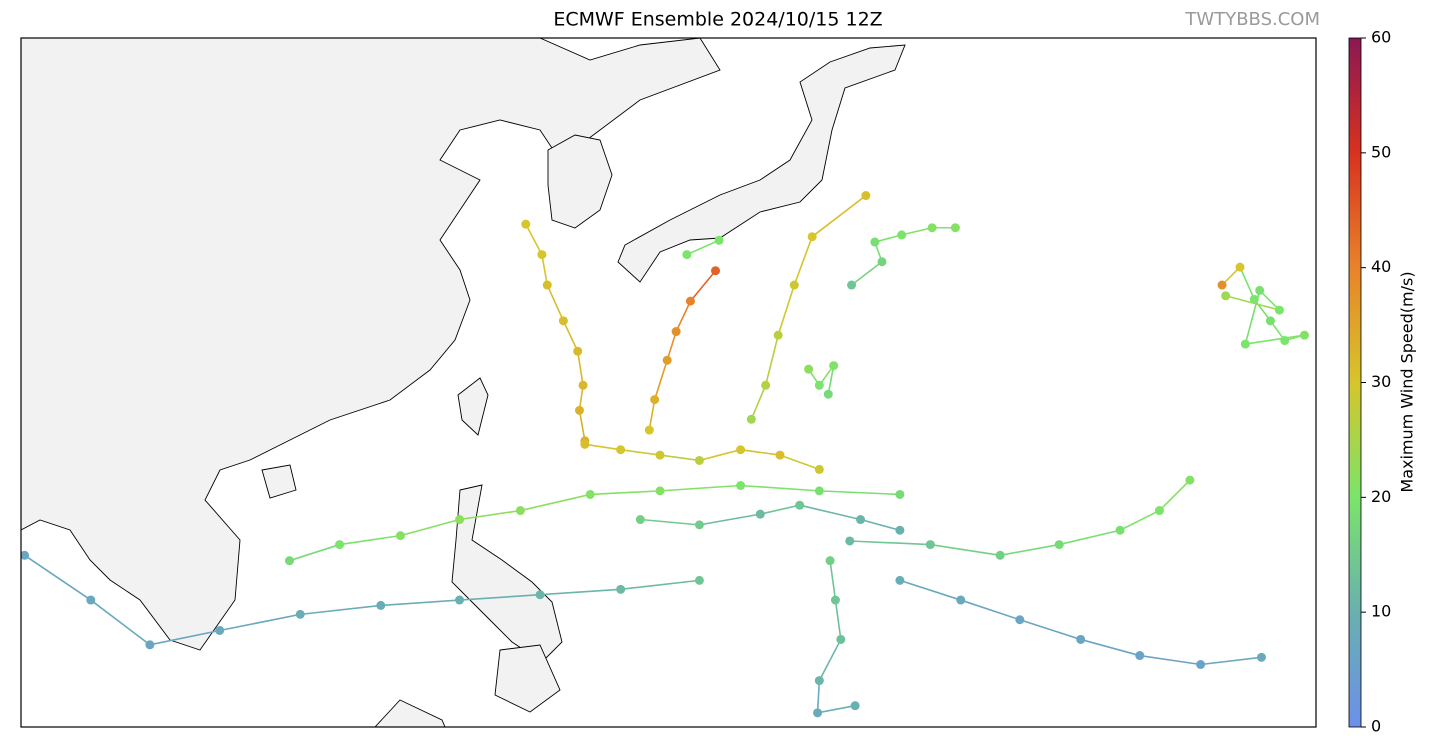 This screenshot has width=1440, height=755. What do you see at coordinates (1252, 19) in the screenshot?
I see `watermark: TWTYBBS.COM` at bounding box center [1252, 19].